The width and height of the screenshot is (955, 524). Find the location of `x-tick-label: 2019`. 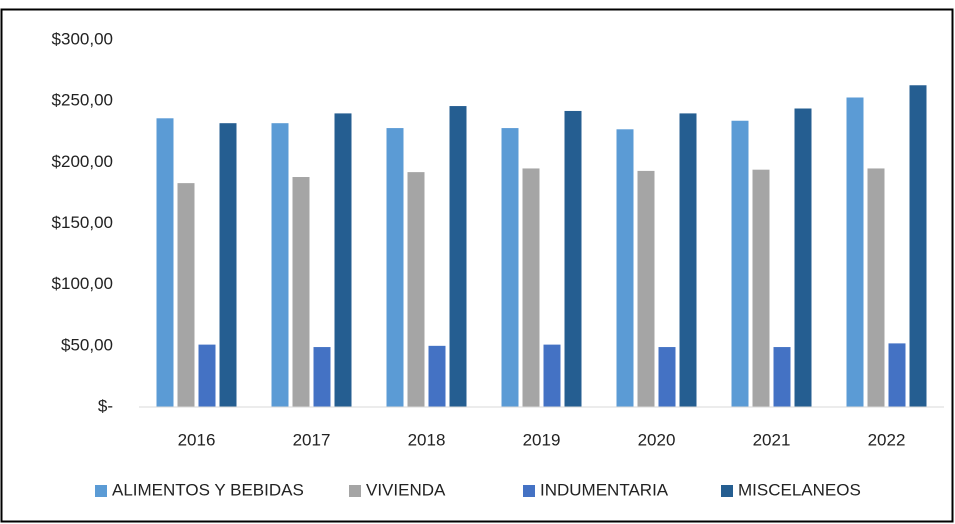

x-tick-label: 2019 is located at coordinates (542, 439).